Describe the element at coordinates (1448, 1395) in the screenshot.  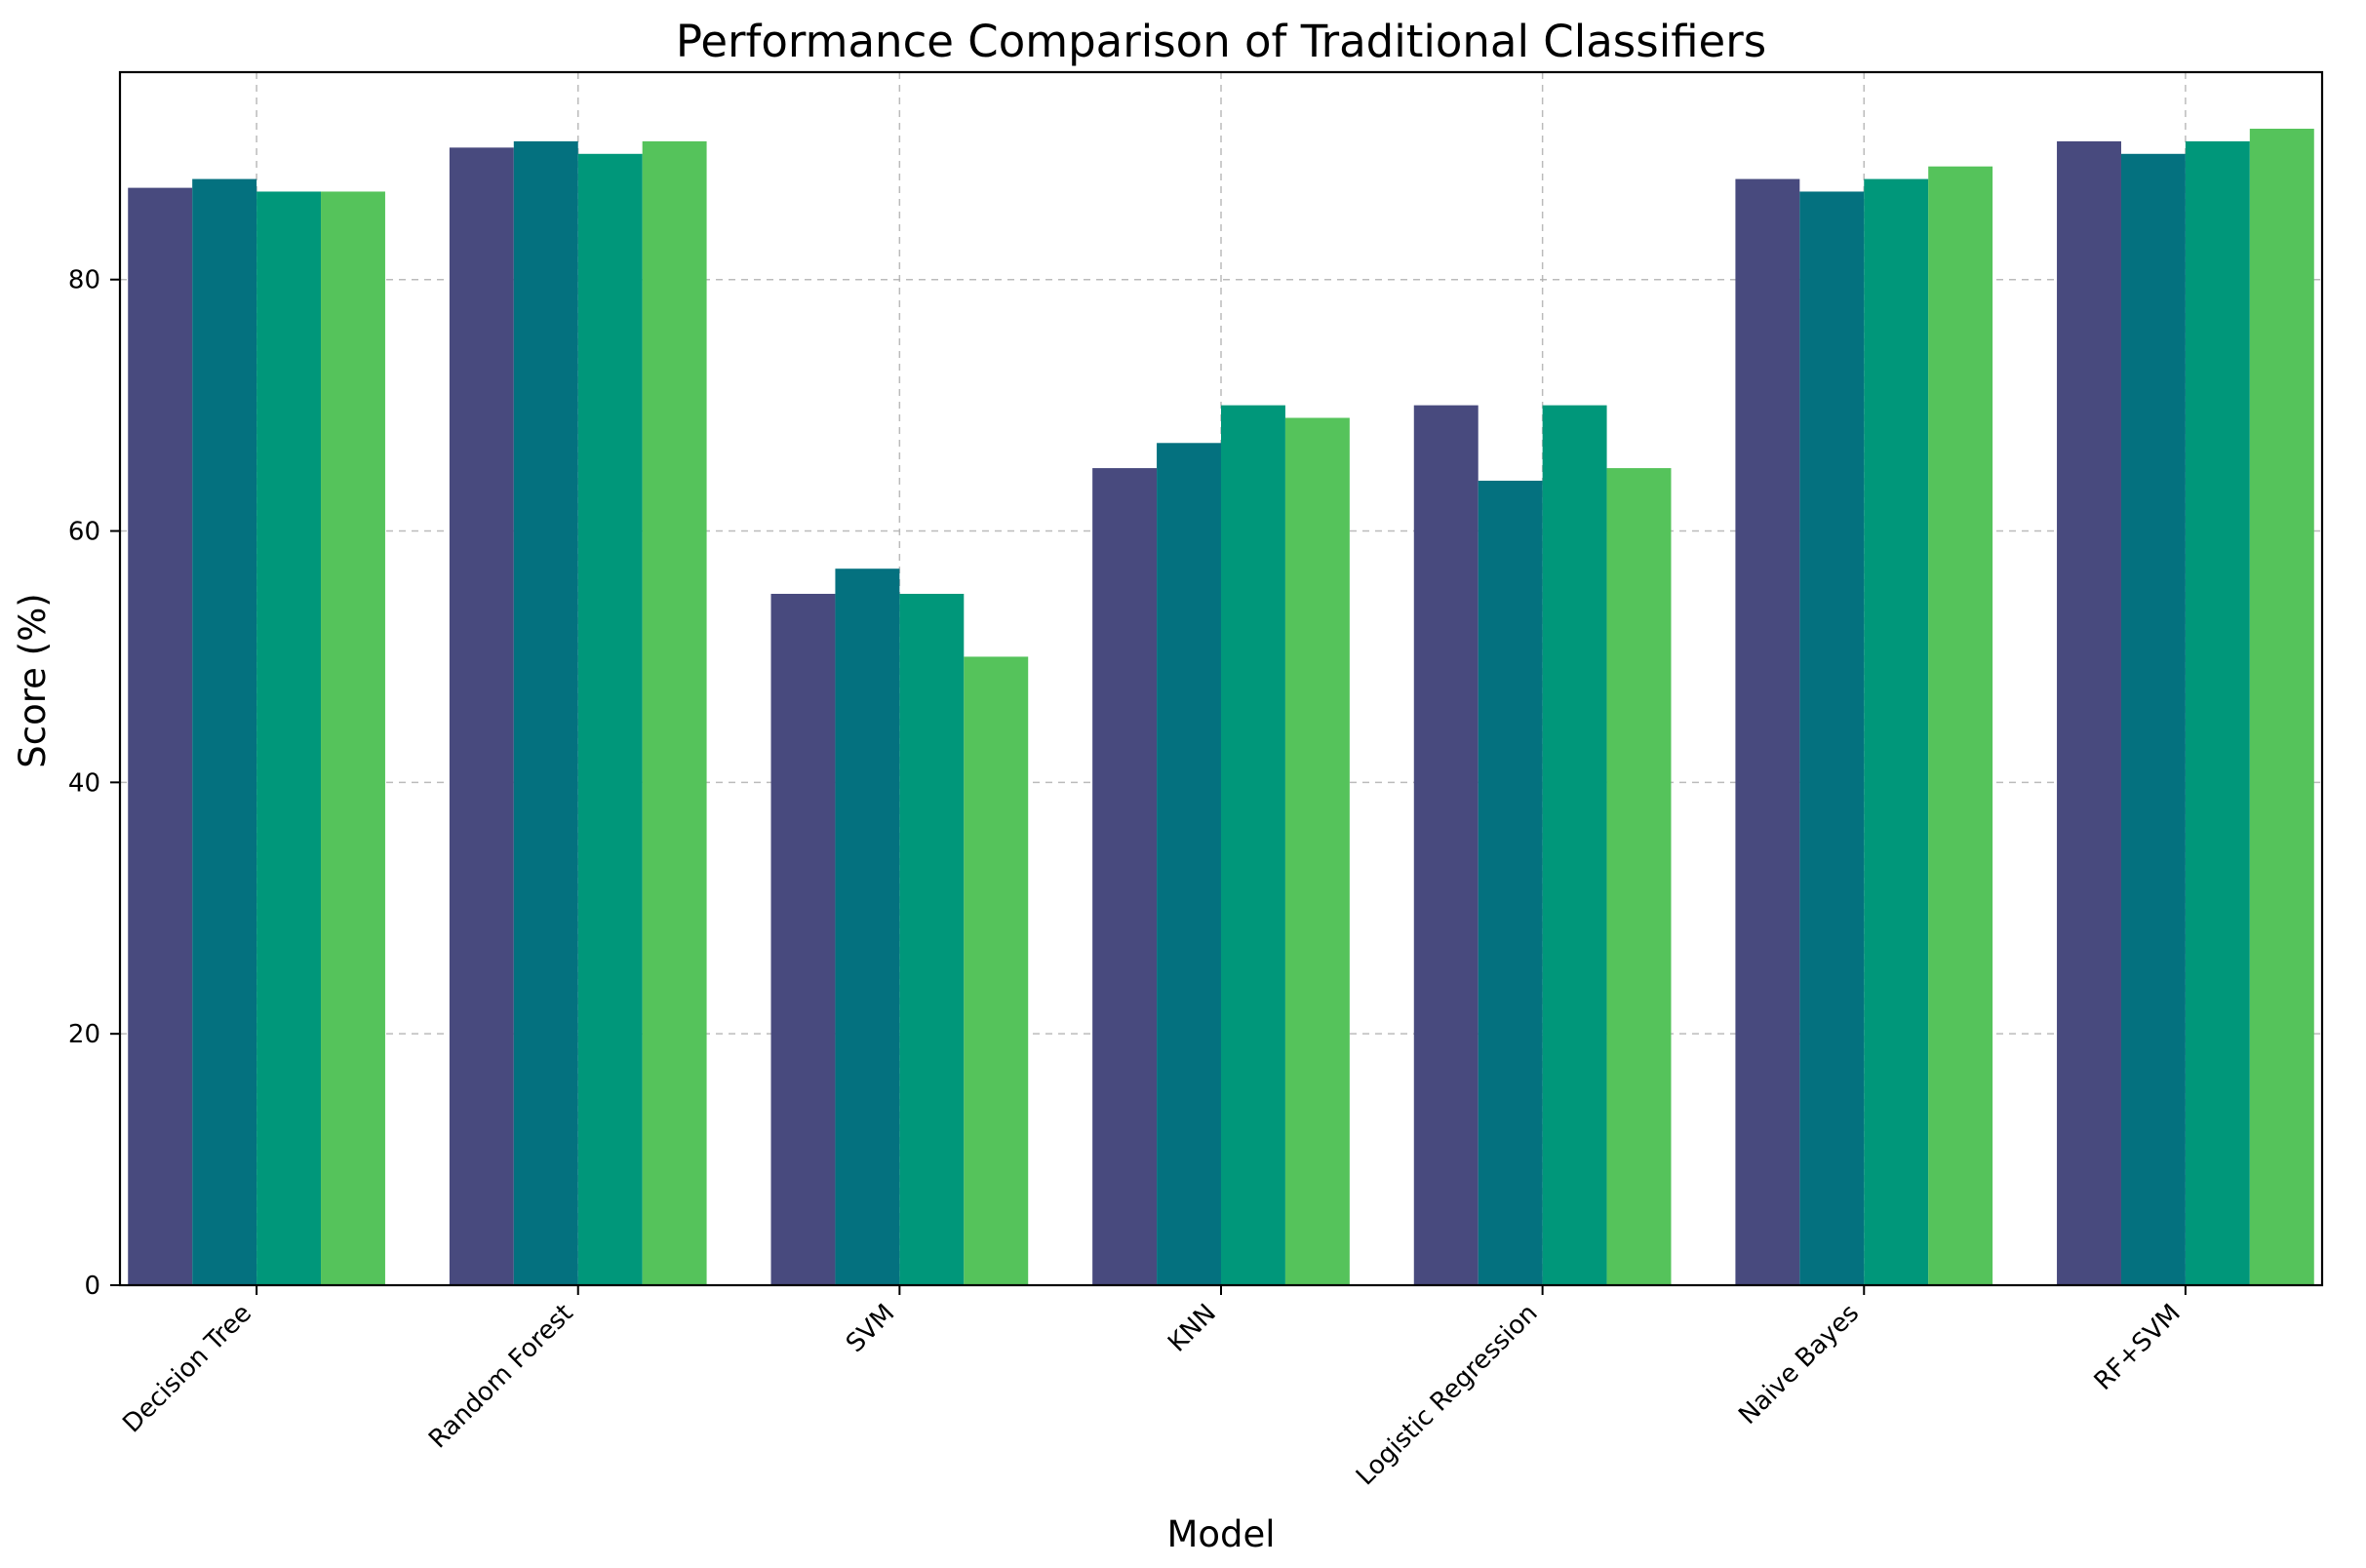
I see `x-tick-label: Logistic Regression` at that location.